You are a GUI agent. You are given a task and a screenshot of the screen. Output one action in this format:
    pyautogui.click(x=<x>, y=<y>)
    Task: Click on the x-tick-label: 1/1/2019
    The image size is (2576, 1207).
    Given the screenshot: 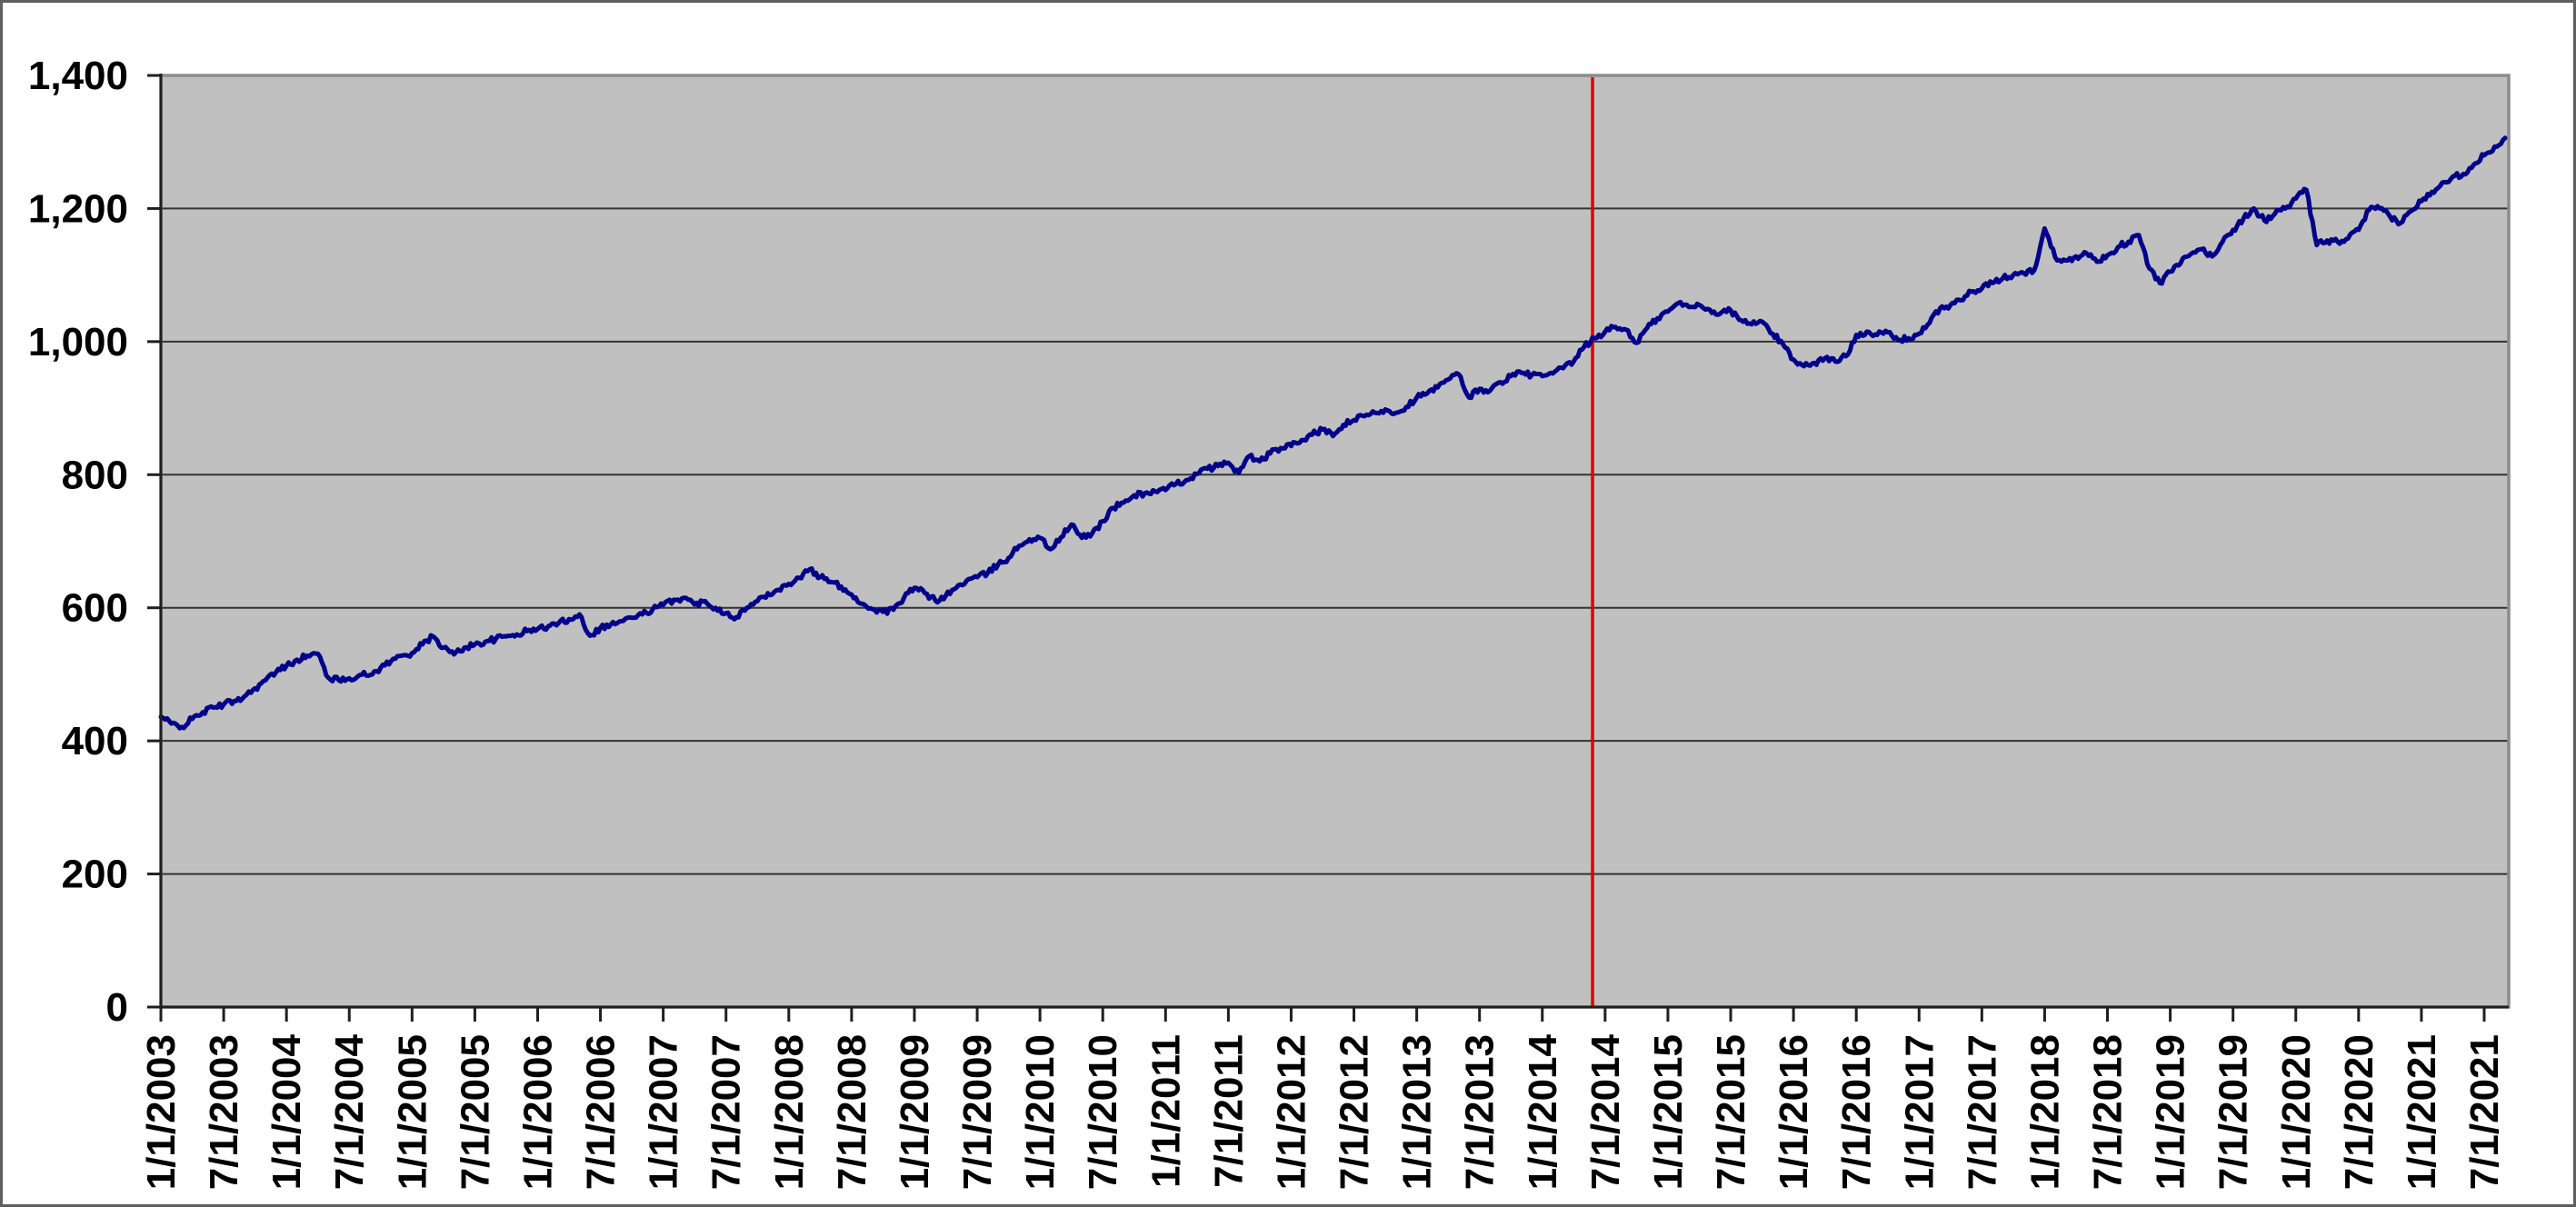 What is the action you would take?
    pyautogui.click(x=2171, y=1112)
    